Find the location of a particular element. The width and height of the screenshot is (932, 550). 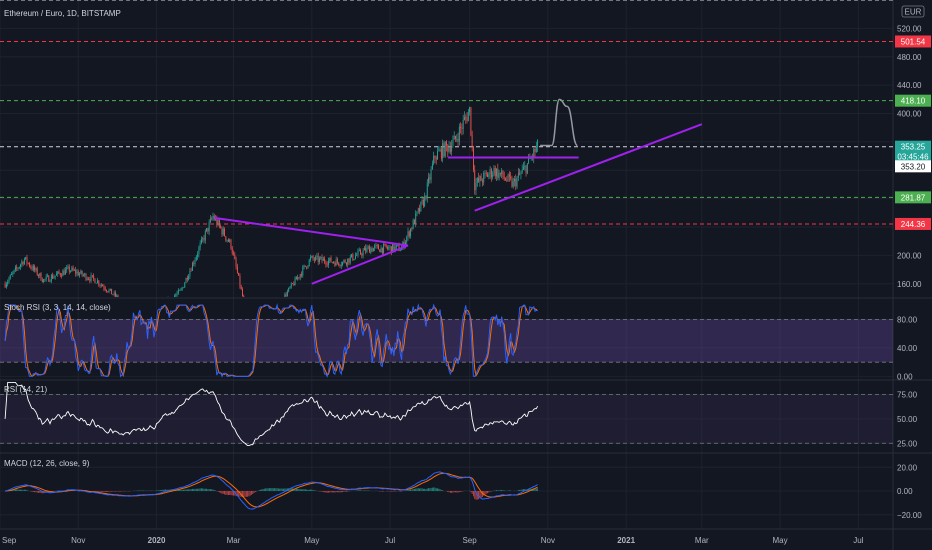

hand-drawn-projection-path is located at coordinates (559, 122).